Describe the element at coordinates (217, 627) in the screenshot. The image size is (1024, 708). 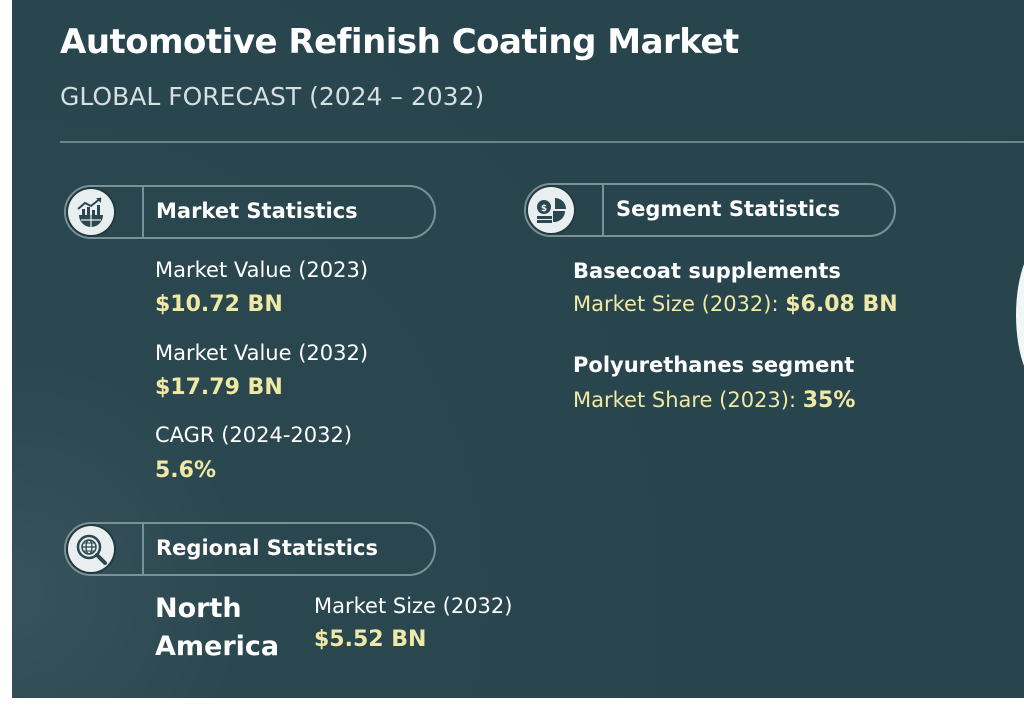
I see `region-name: North America` at that location.